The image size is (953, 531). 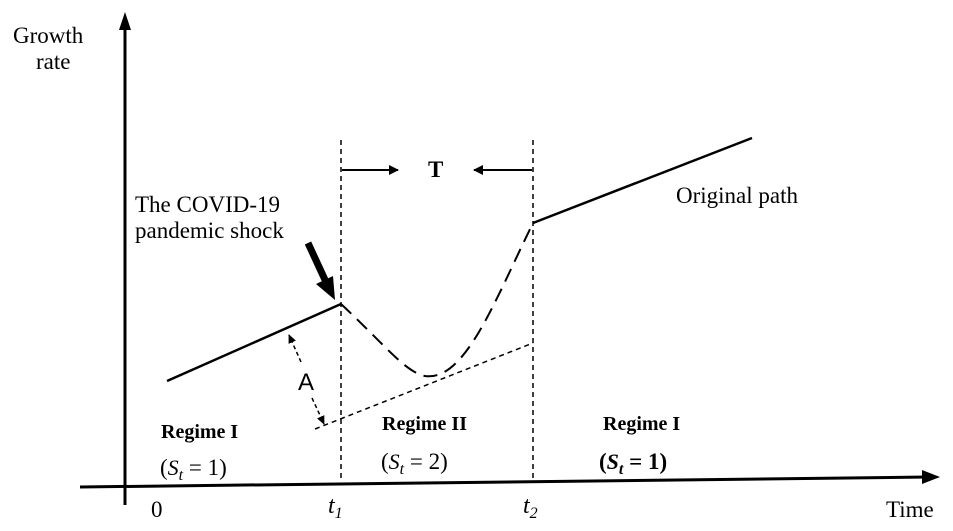 What do you see at coordinates (164, 467) in the screenshot?
I see `regime-1-open: (` at bounding box center [164, 467].